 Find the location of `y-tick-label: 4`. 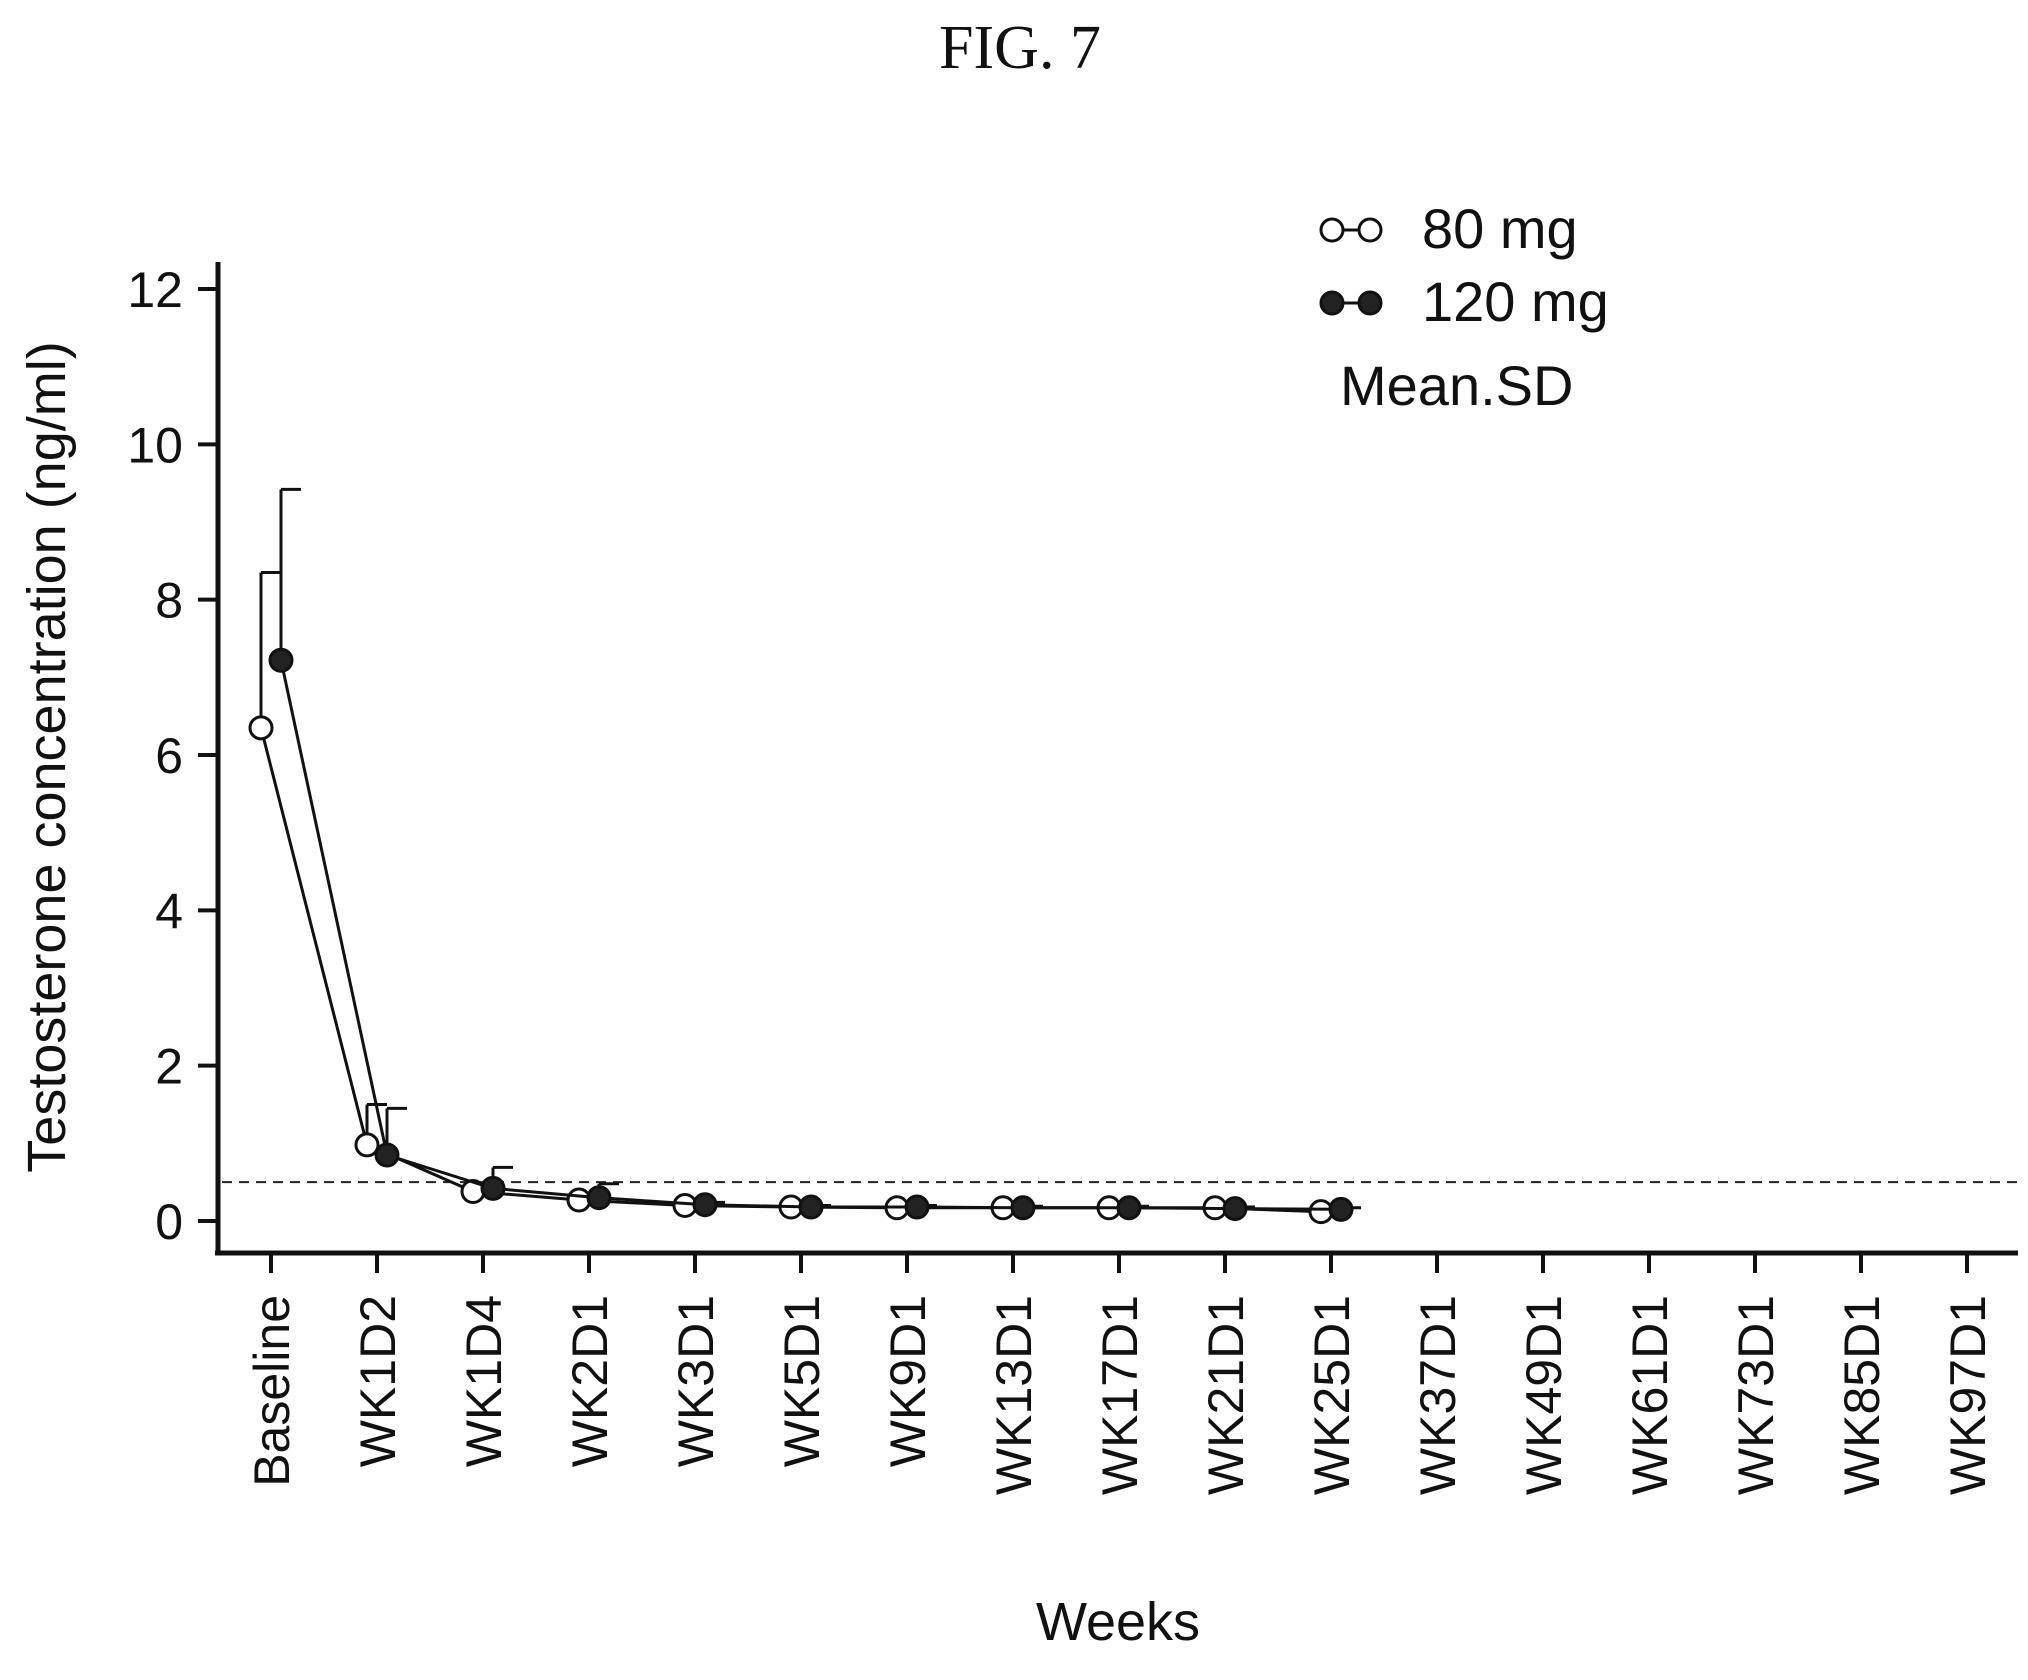

y-tick-label: 4 is located at coordinates (169, 911).